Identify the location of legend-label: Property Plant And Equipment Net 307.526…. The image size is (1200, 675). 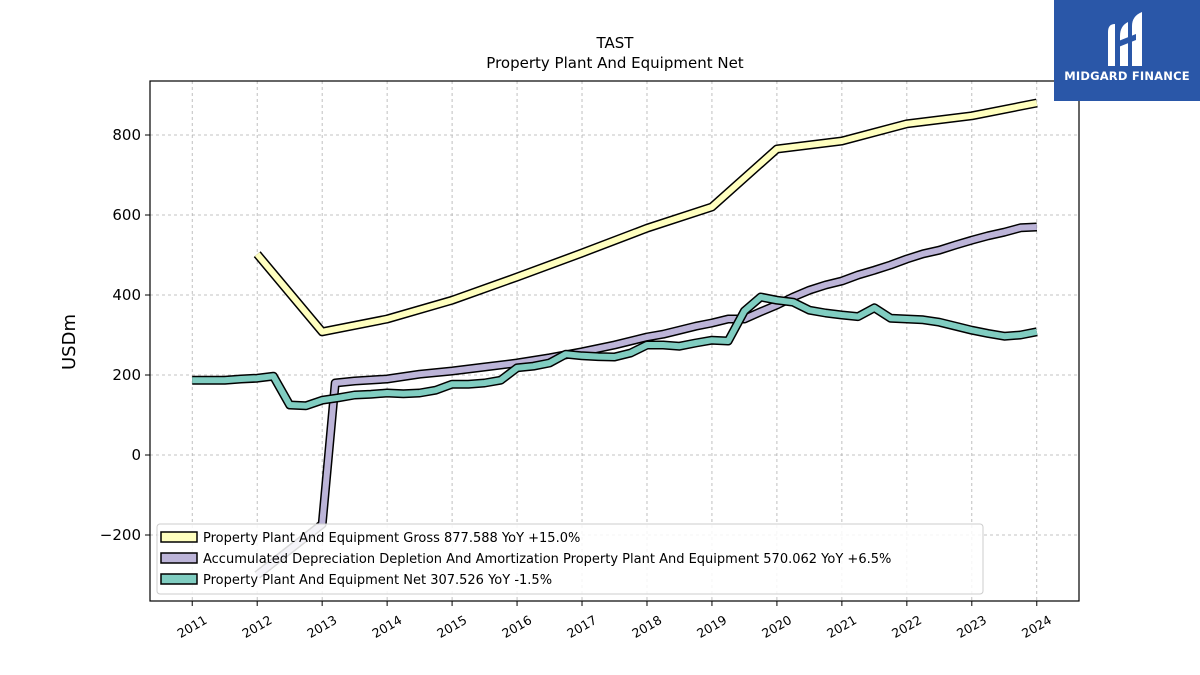
(377, 580).